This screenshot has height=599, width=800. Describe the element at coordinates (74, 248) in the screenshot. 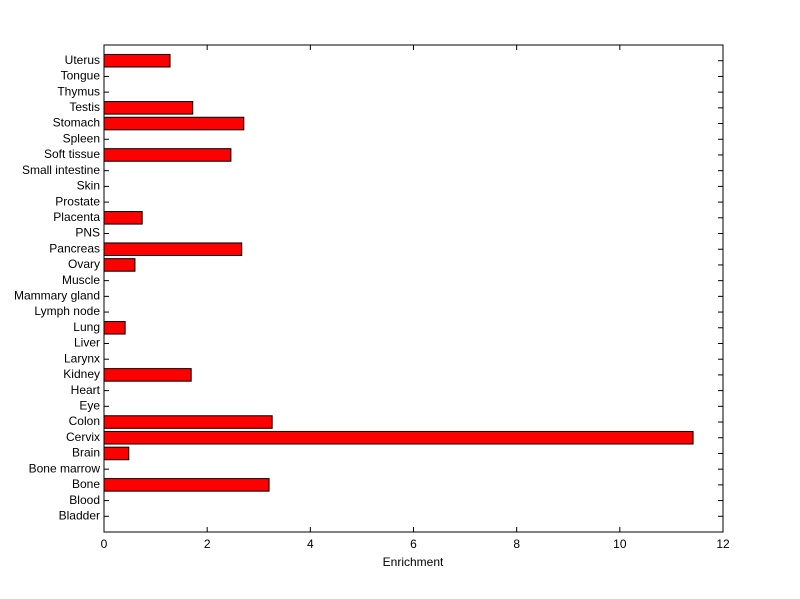

I see `y-tick-label: Pancreas` at that location.